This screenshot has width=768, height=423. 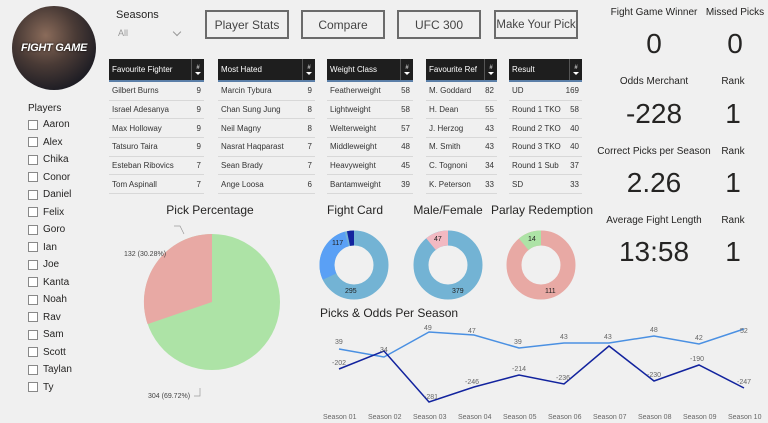 What do you see at coordinates (545, 185) in the screenshot?
I see `table-row: SD 33` at bounding box center [545, 185].